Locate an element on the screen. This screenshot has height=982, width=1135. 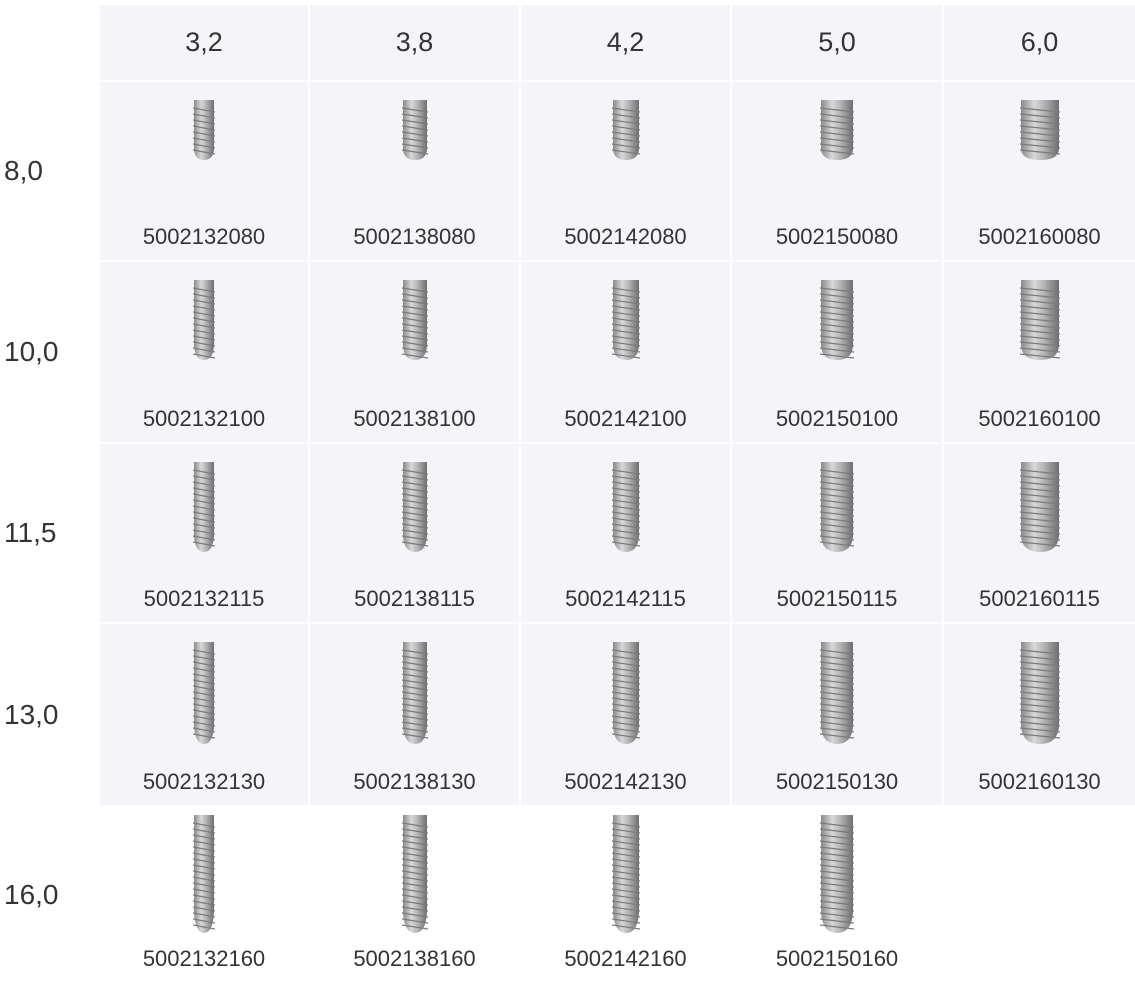
product-code: 5002160100 is located at coordinates (1039, 418).